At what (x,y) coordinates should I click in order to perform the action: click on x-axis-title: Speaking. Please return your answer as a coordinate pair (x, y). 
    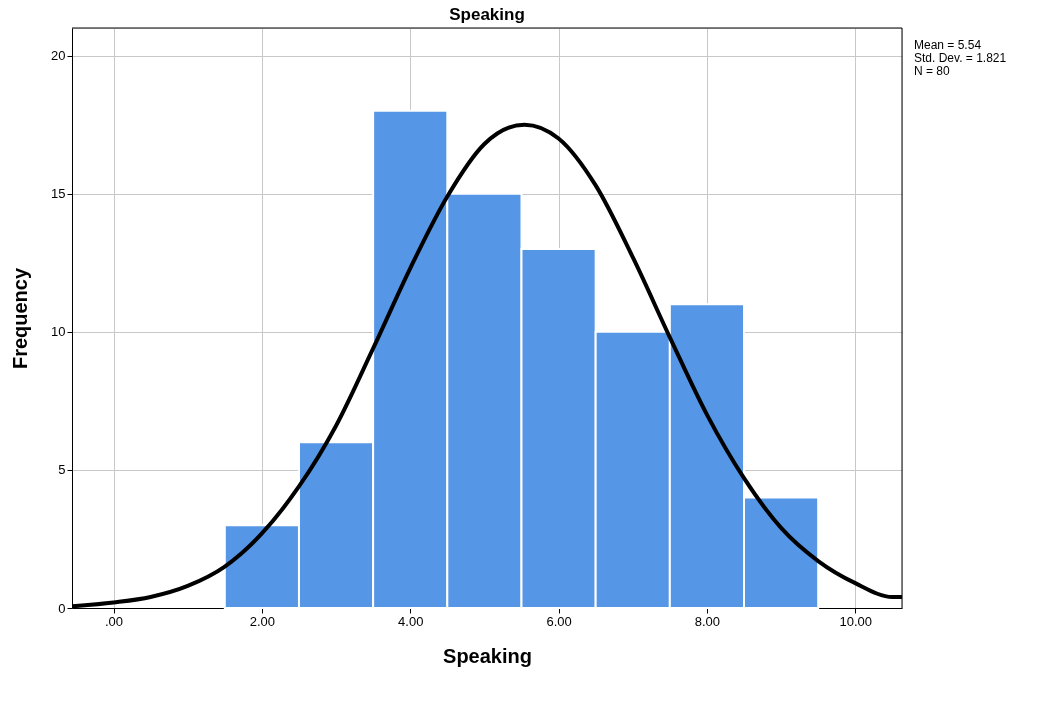
    Looking at the image, I should click on (487, 655).